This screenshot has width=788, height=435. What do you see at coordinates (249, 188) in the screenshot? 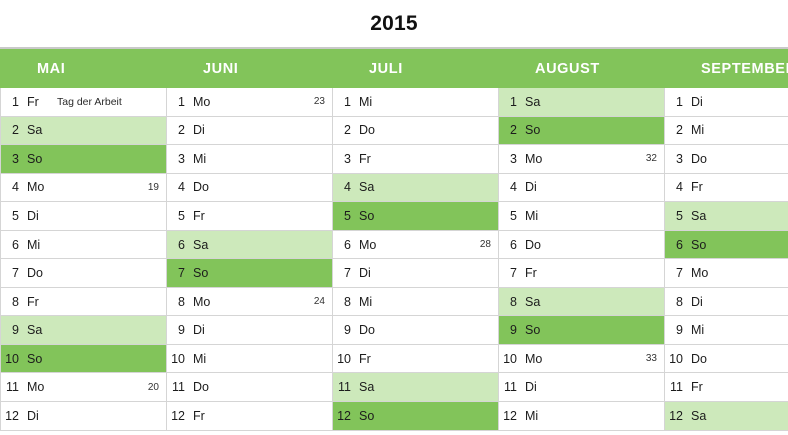
I see `day-cell: 4 Do` at bounding box center [249, 188].